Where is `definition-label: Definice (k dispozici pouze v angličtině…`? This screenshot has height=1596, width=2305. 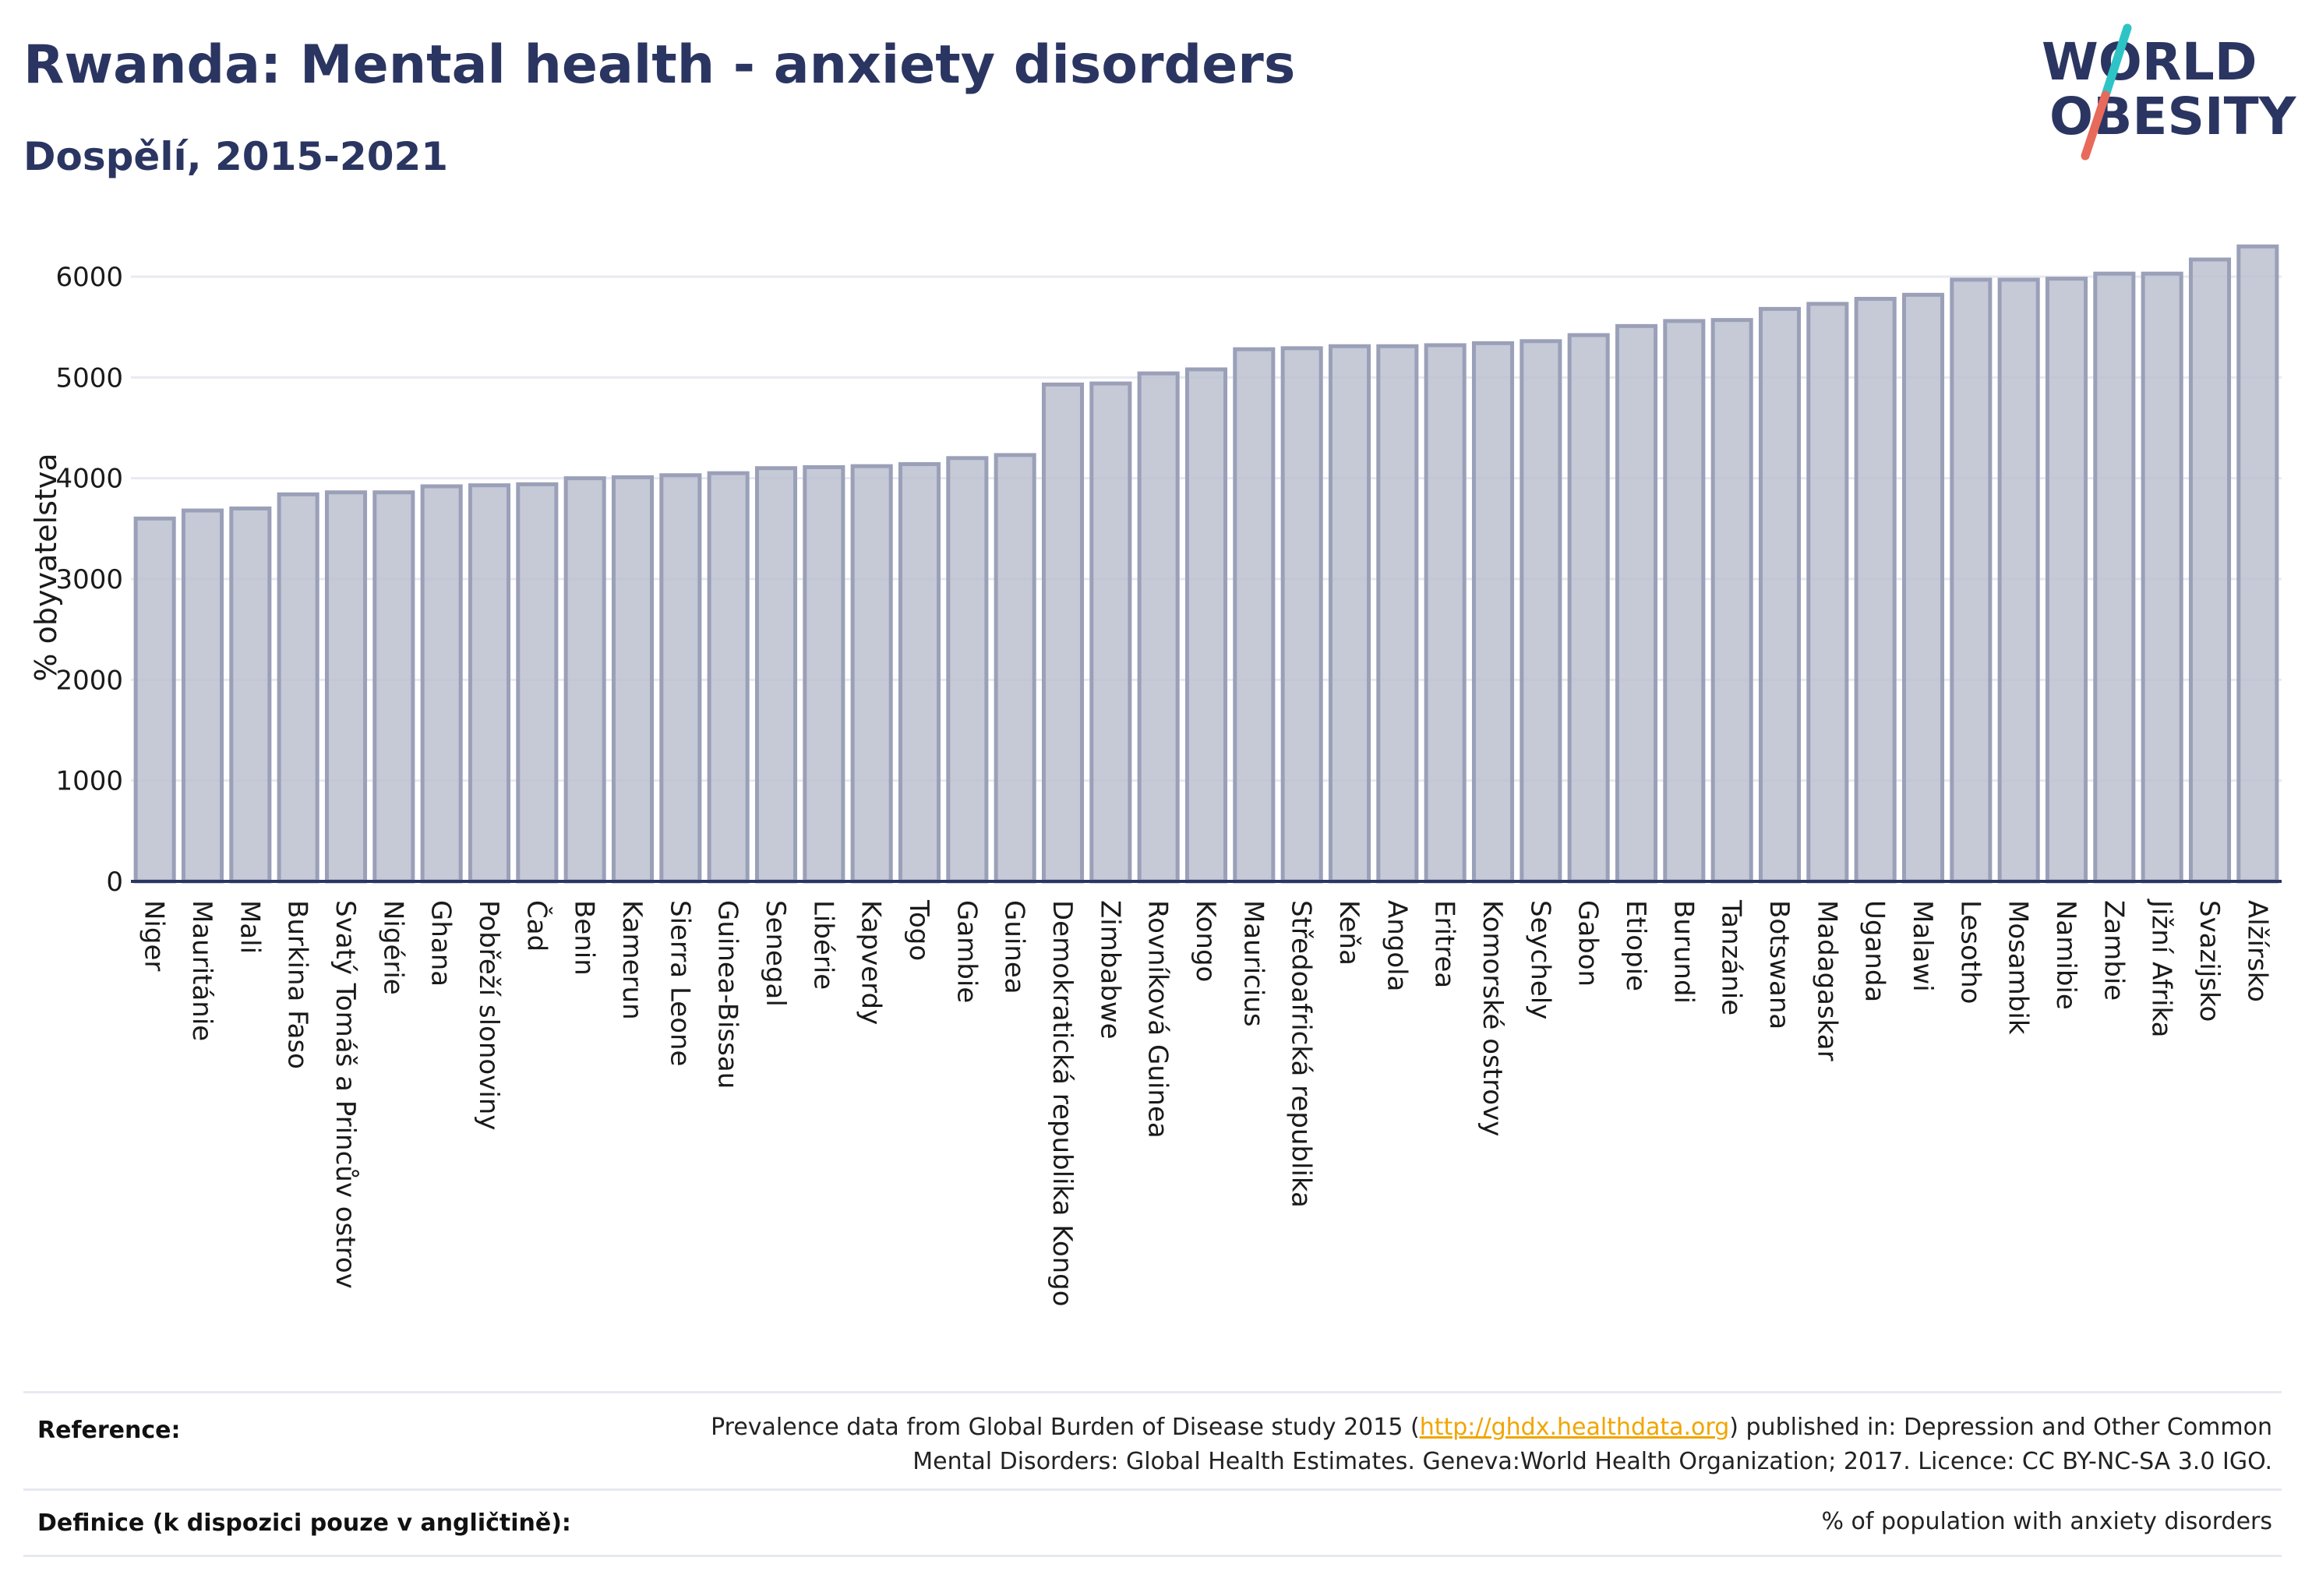 definition-label: Definice (k dispozici pouze v angličtině… is located at coordinates (304, 1523).